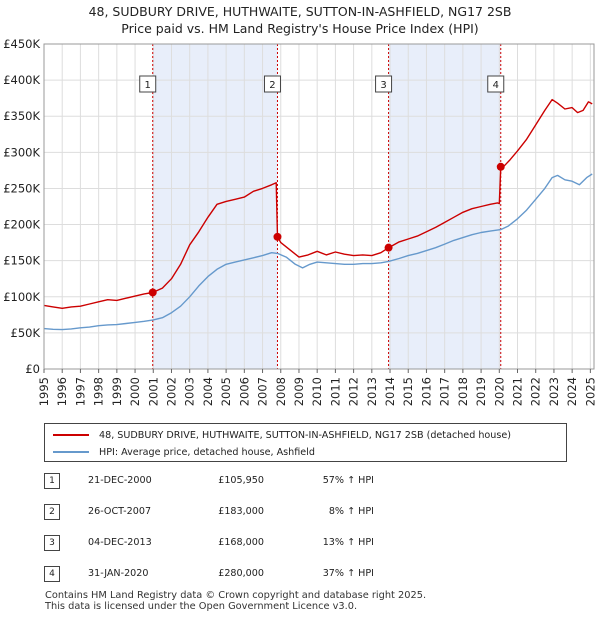 The width and height of the screenshot is (600, 620). I want to click on x-tick-label: 2017, so click(445, 391).